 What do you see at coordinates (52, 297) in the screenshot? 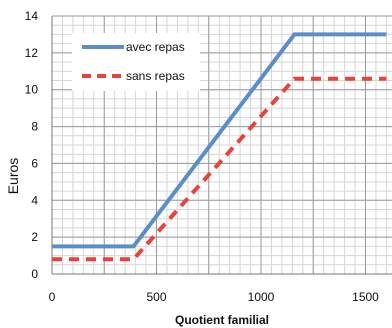
I see `x-tick-label: 0` at bounding box center [52, 297].